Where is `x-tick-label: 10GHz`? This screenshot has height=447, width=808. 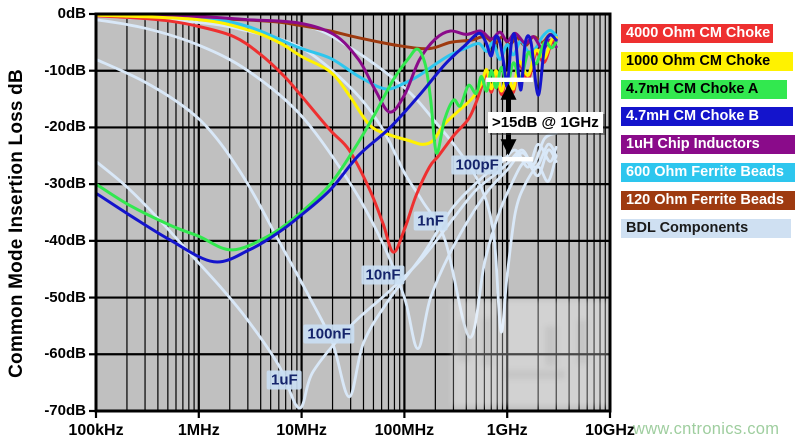
x-tick-label: 10GHz is located at coordinates (610, 430).